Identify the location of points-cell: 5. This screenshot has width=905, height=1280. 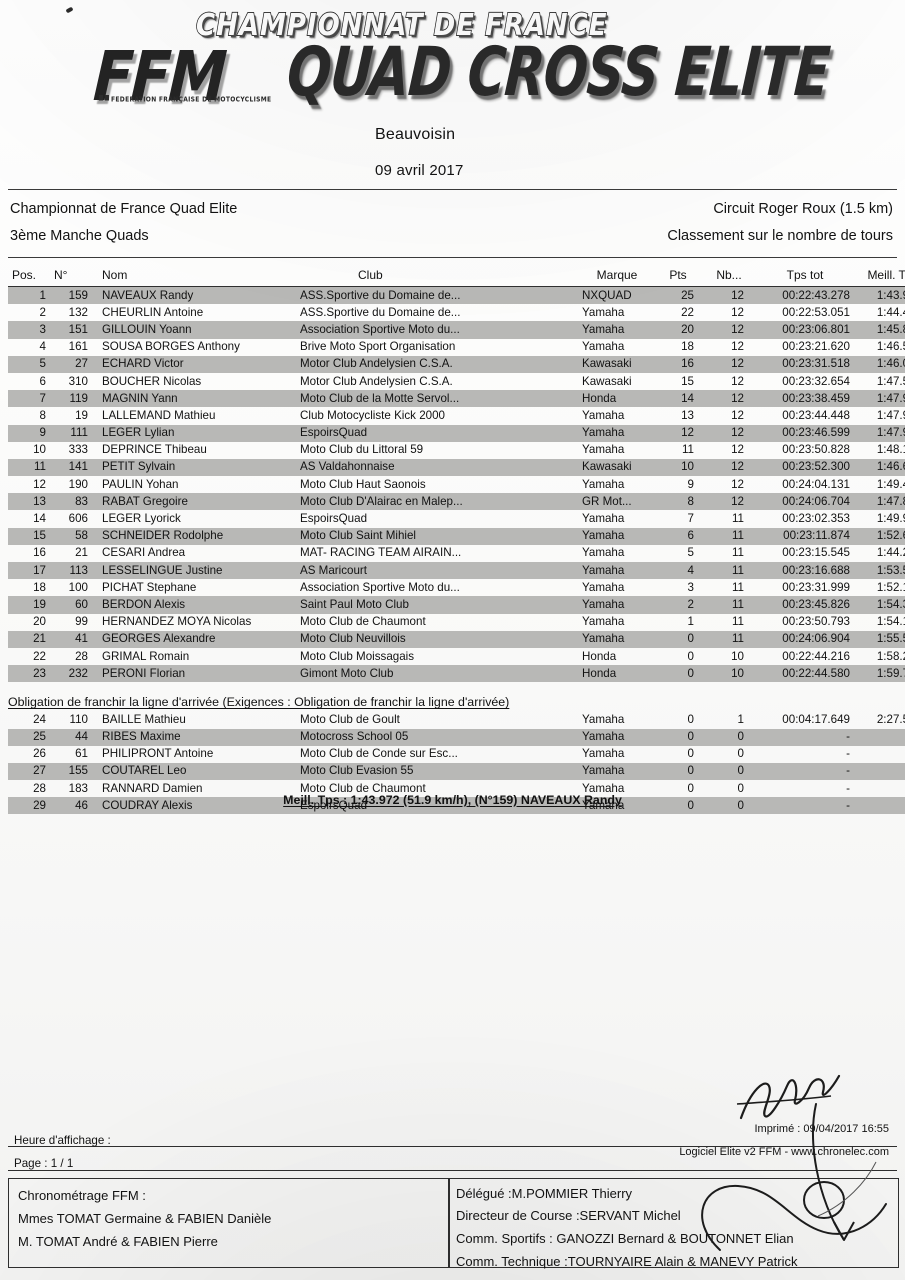
(690, 553).